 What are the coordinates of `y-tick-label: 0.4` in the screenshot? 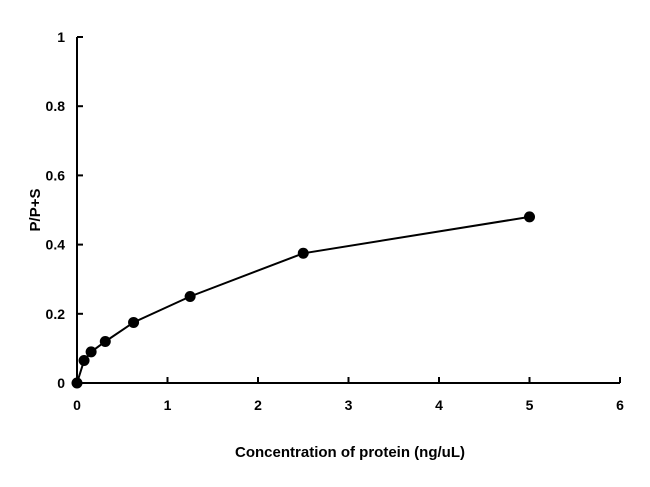 It's located at (56, 245).